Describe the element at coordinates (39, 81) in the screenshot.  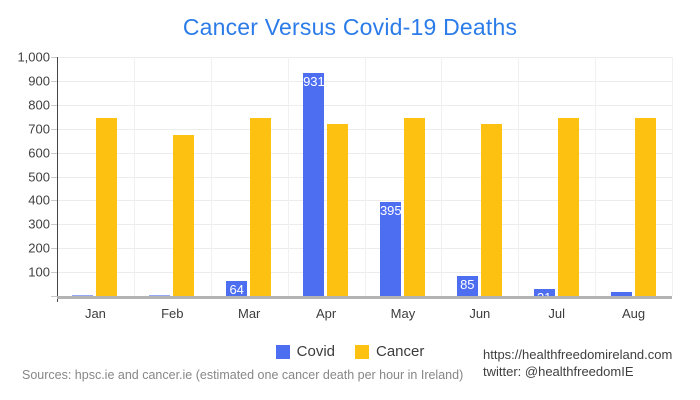
I see `y-axis-tick-label: 900` at that location.